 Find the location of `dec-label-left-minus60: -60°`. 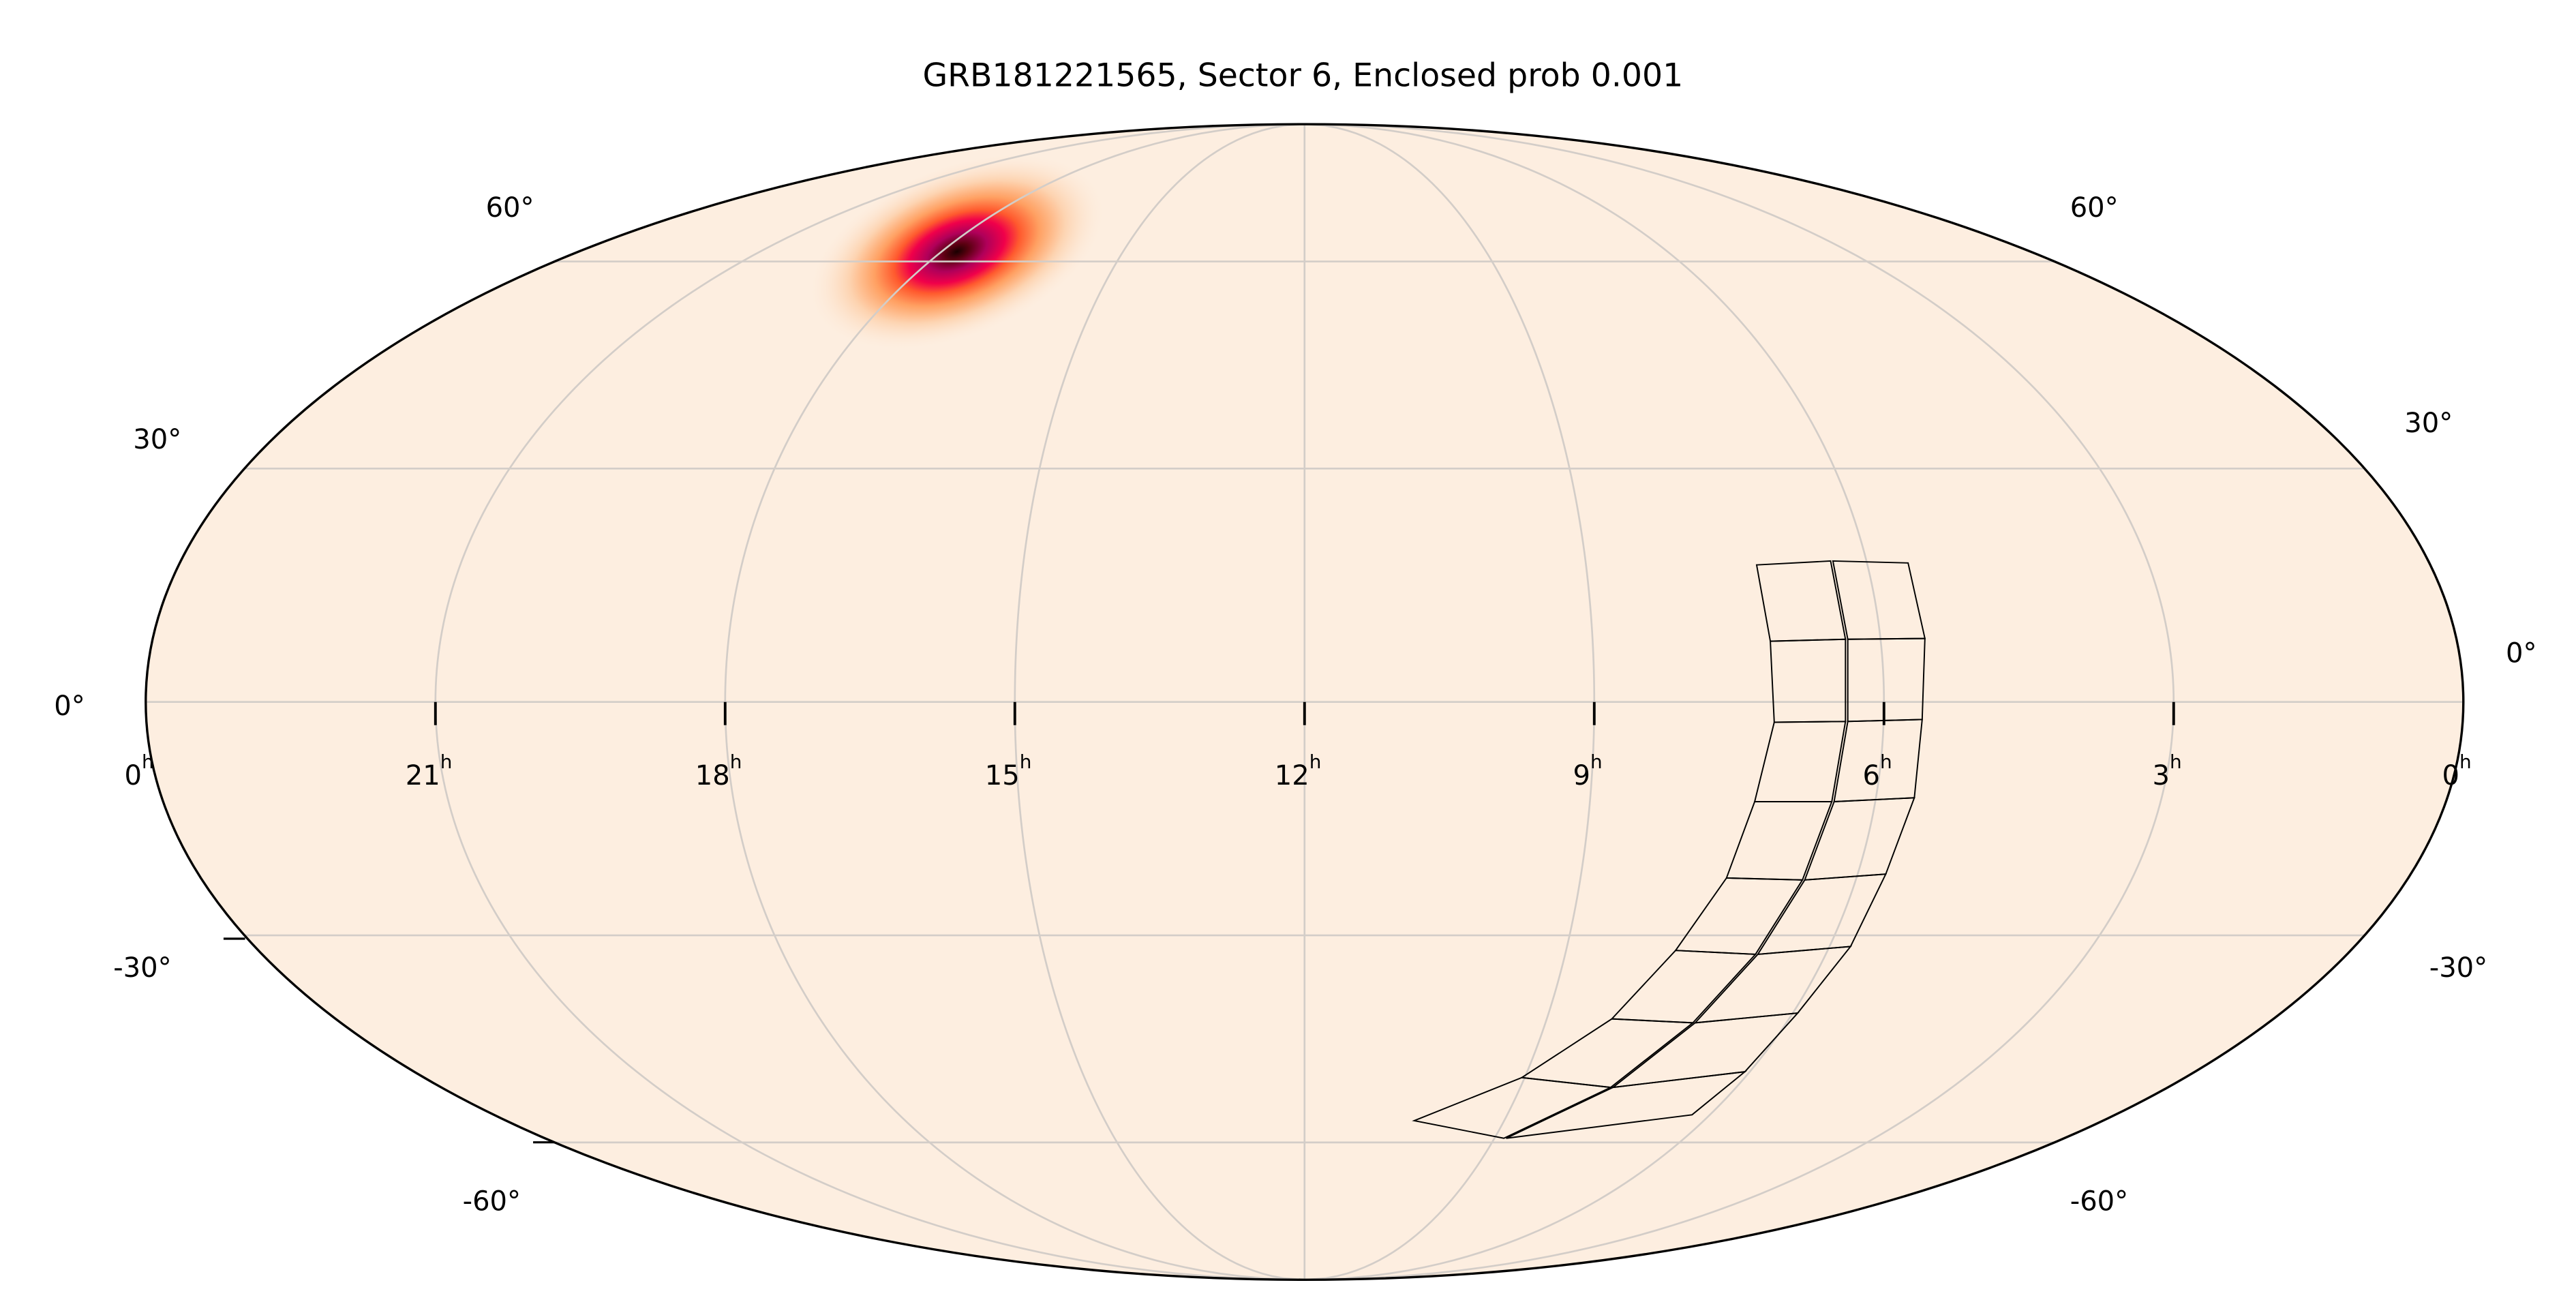

dec-label-left-minus60: -60° is located at coordinates (492, 1201).